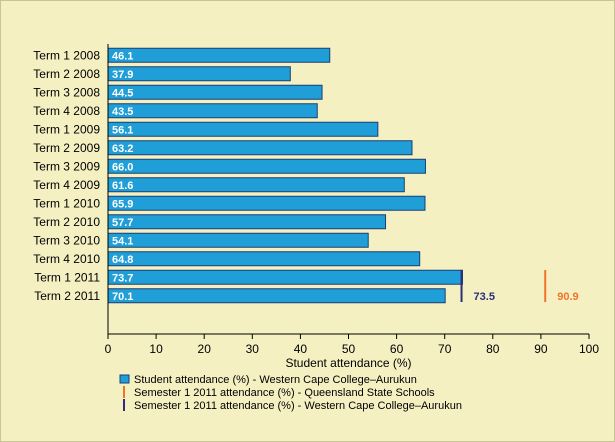 The image size is (615, 442). I want to click on y-tick-label: Term 1 2008, so click(66, 55).